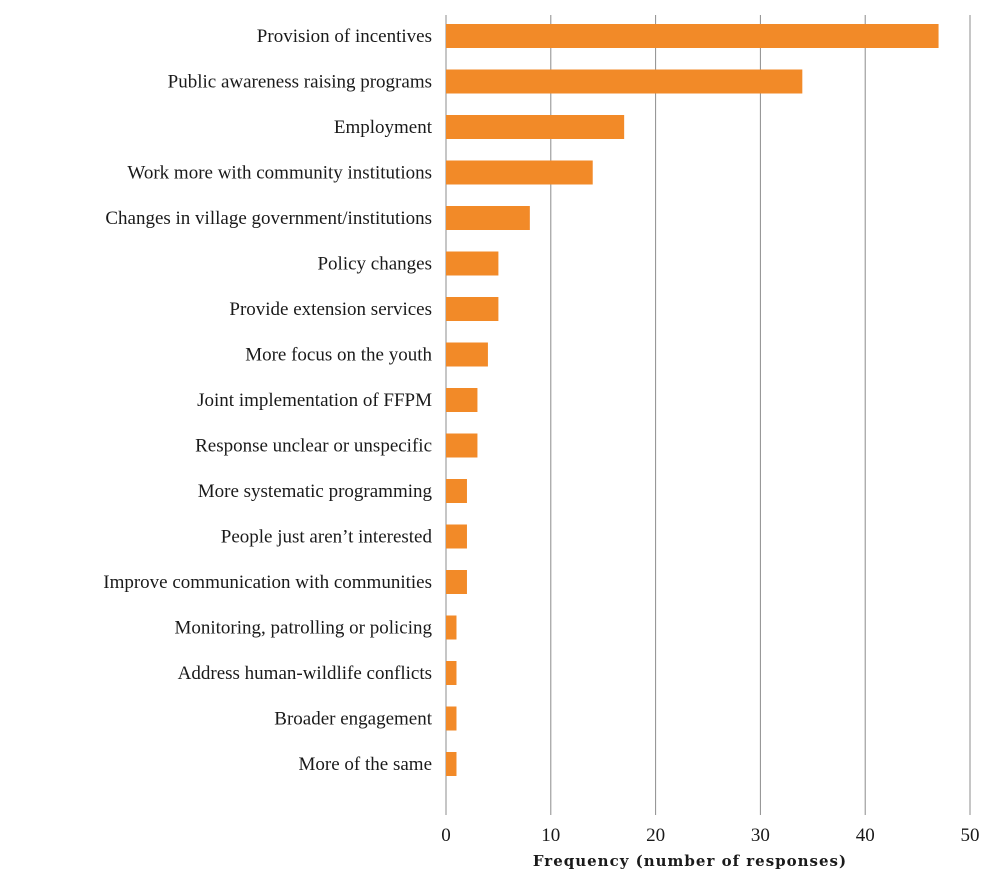 The image size is (984, 878). Describe the element at coordinates (327, 537) in the screenshot. I see `category-label: People just aren’t interested` at that location.